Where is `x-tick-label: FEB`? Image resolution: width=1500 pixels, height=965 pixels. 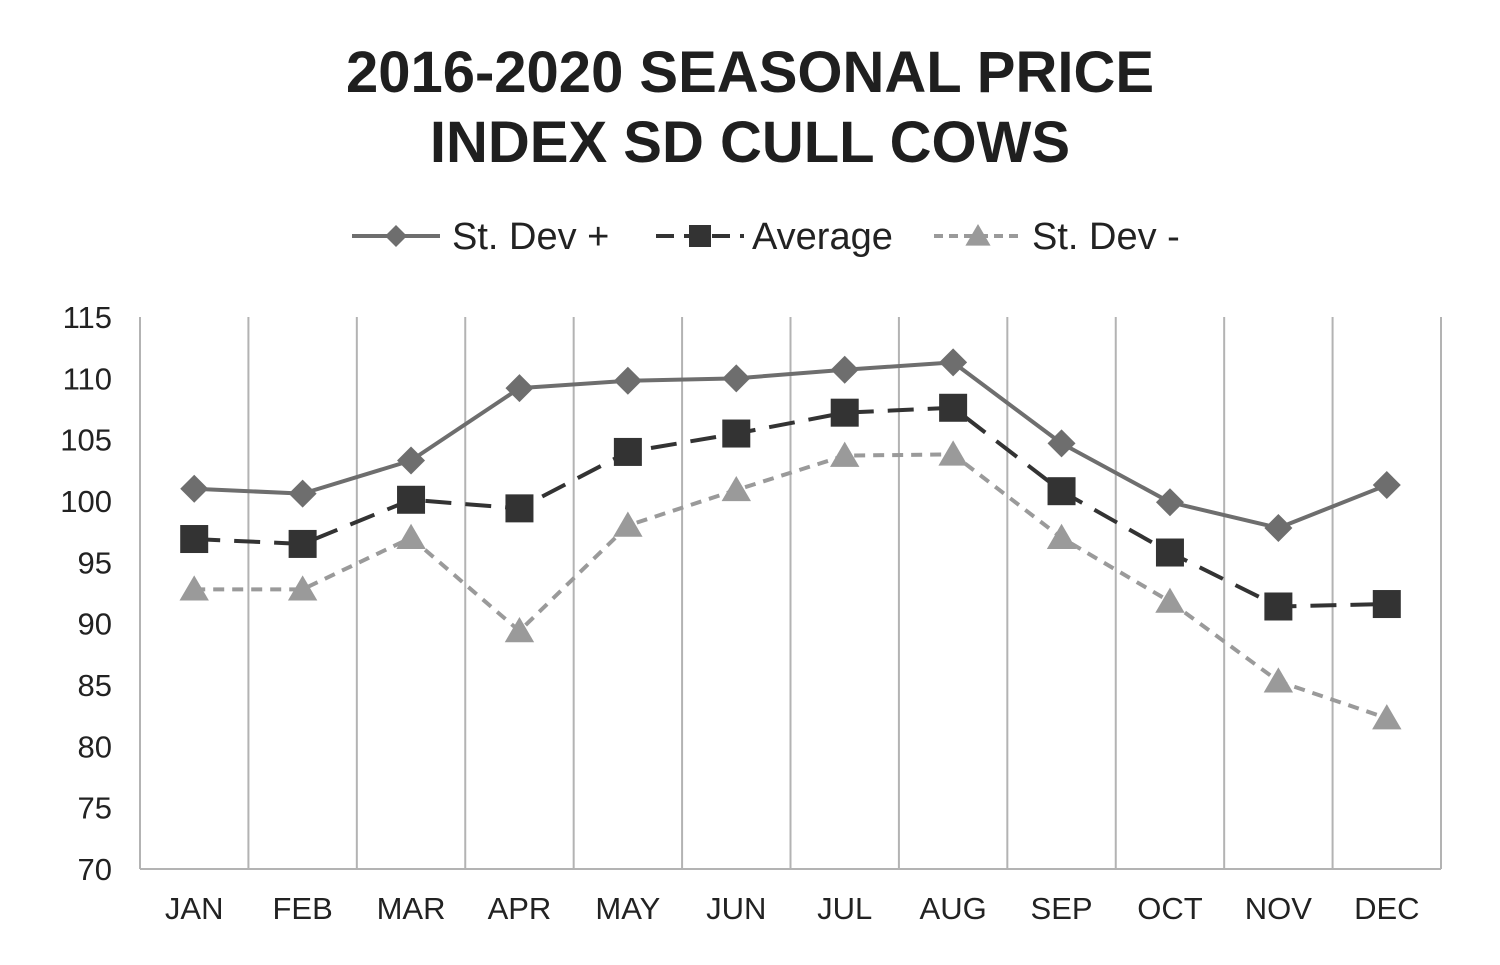 x-tick-label: FEB is located at coordinates (302, 908).